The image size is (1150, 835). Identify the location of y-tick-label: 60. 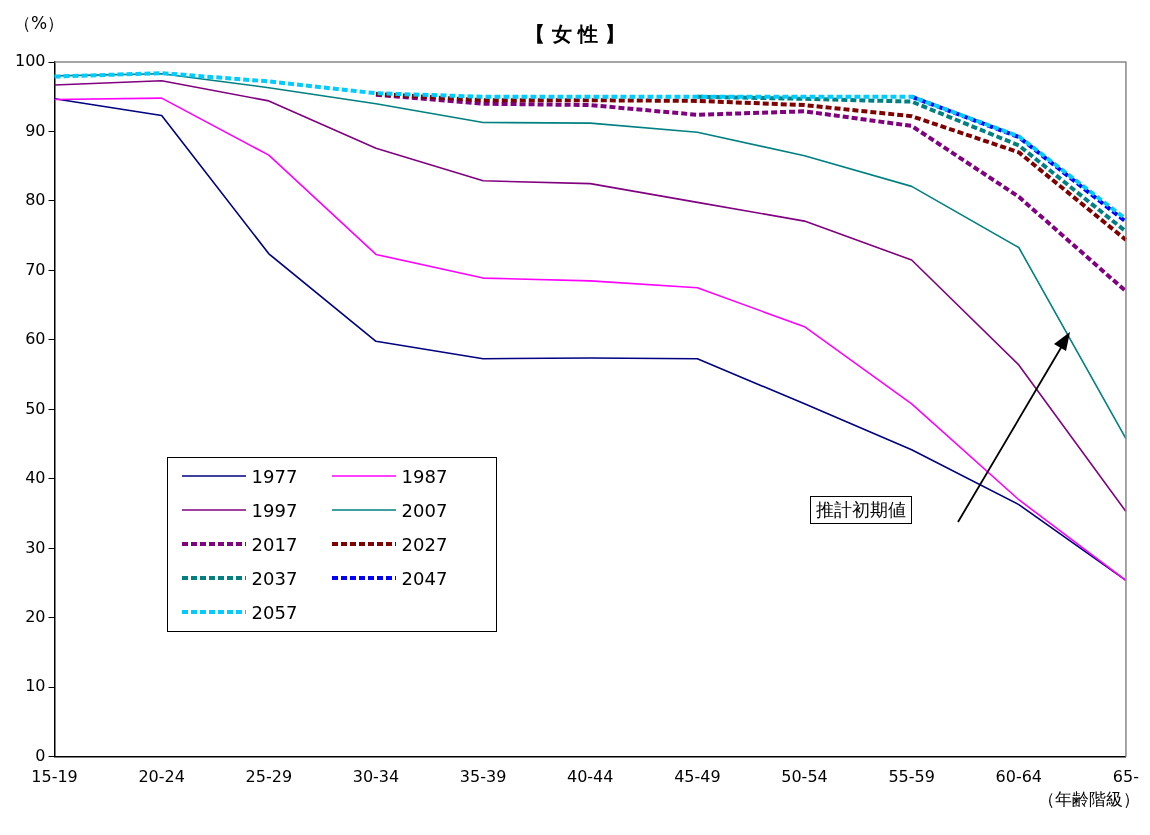
(35, 339).